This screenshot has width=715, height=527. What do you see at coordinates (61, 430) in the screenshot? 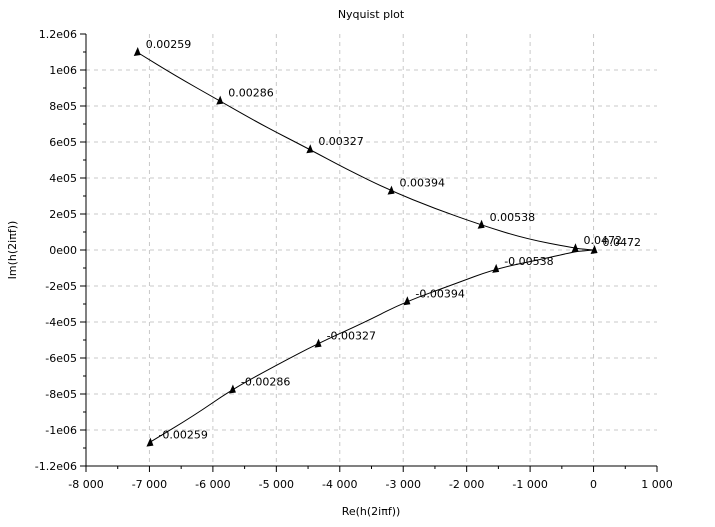
I see `y-tick-label: -1e06` at bounding box center [61, 430].